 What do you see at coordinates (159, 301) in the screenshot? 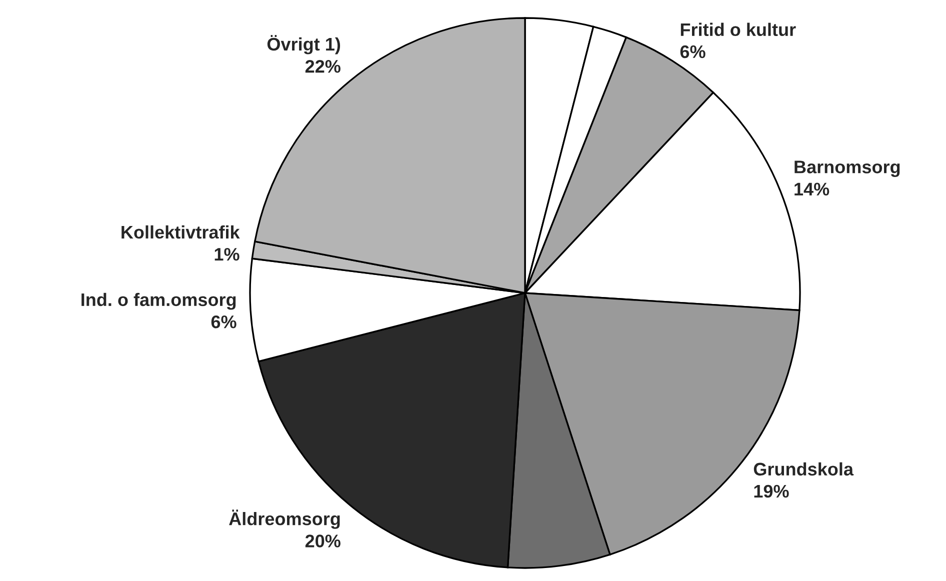
I see `slice-label: Ind. o fam.omsorg` at bounding box center [159, 301].